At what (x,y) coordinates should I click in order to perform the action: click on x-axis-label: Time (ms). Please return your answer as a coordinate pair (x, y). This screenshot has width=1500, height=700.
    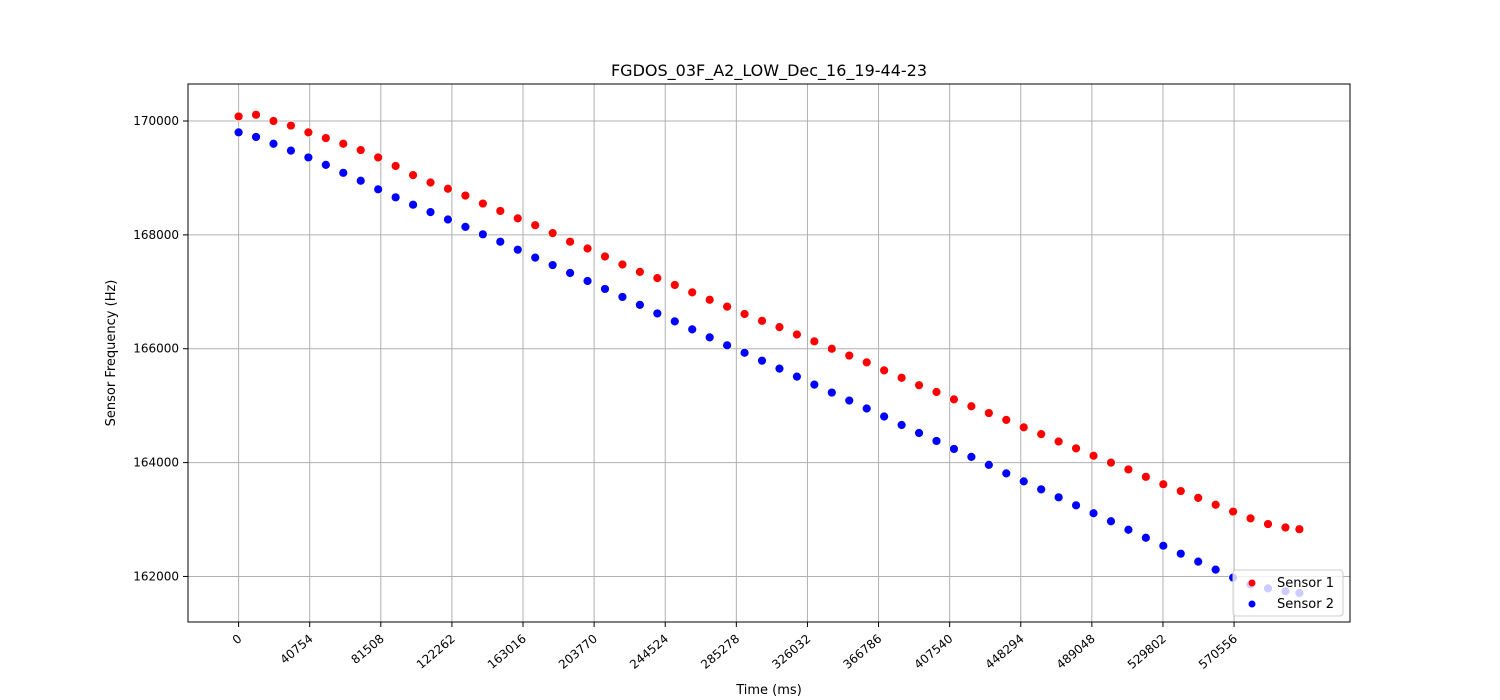
    Looking at the image, I should click on (768, 690).